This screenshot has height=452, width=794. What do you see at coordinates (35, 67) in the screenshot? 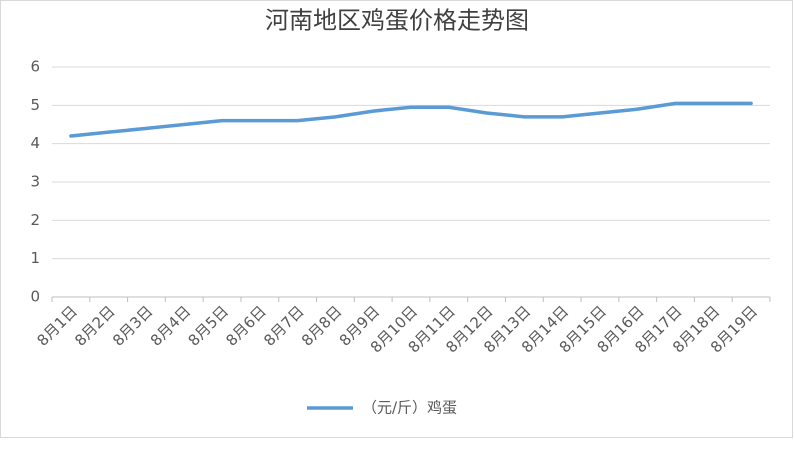
I see `y-tick-label: 6` at bounding box center [35, 67].